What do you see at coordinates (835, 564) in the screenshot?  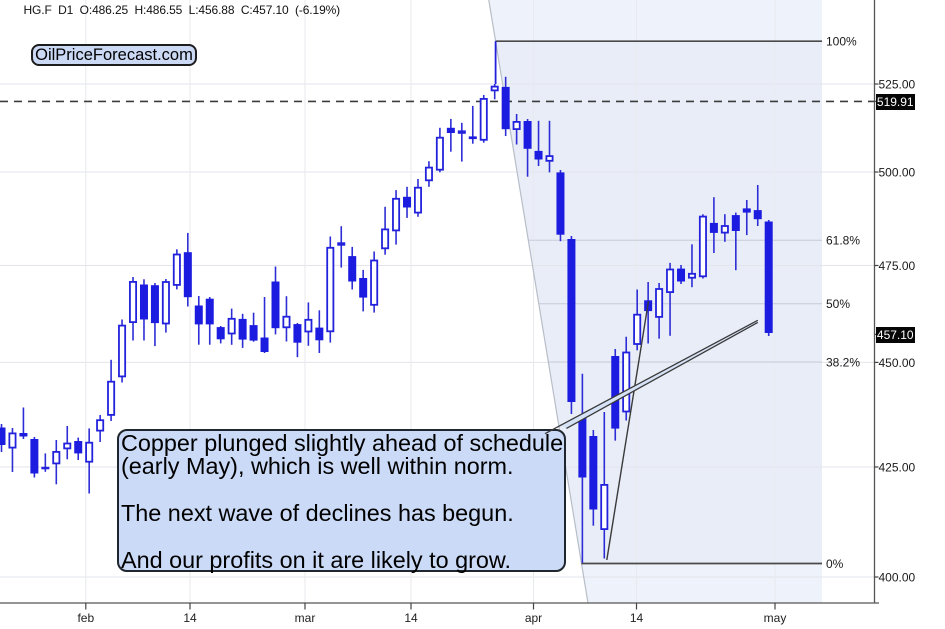 I see `svg-text: 0%` at bounding box center [835, 564].